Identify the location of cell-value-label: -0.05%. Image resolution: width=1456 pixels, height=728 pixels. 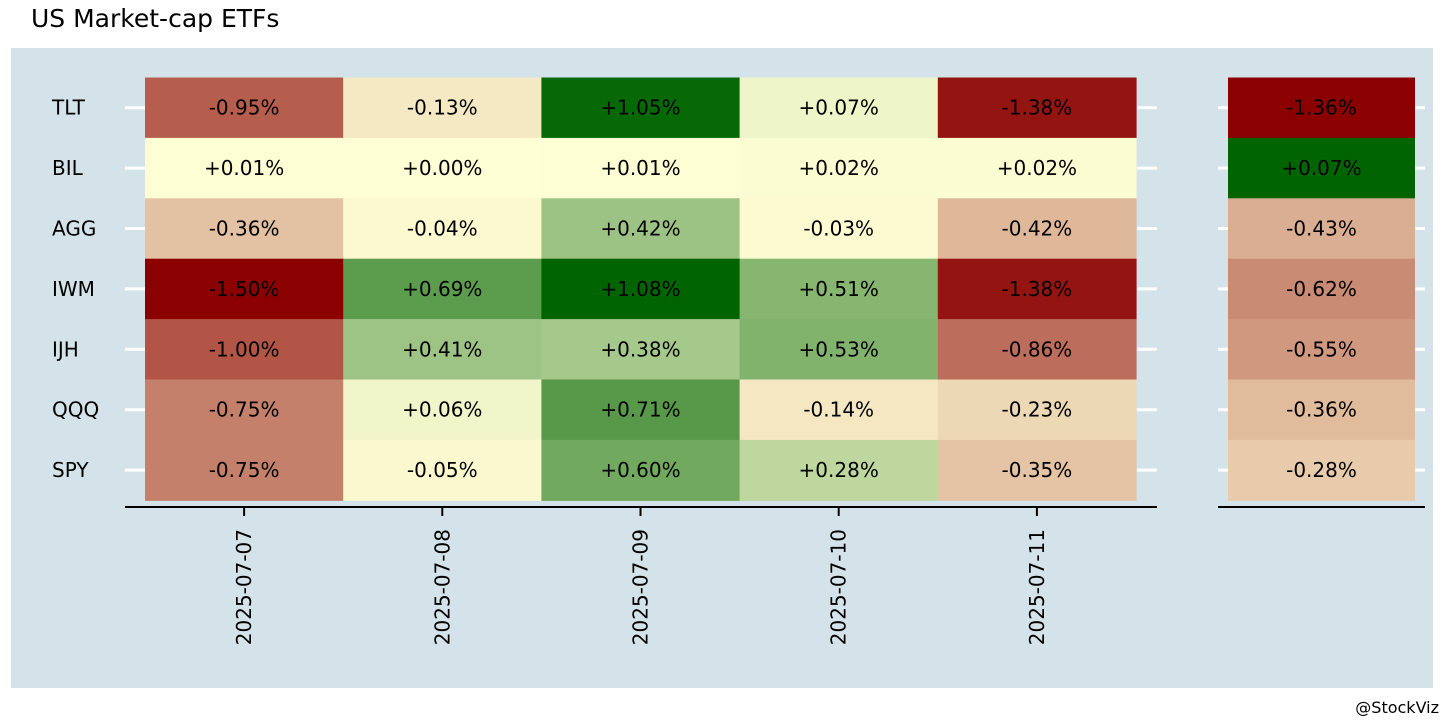
(442, 470).